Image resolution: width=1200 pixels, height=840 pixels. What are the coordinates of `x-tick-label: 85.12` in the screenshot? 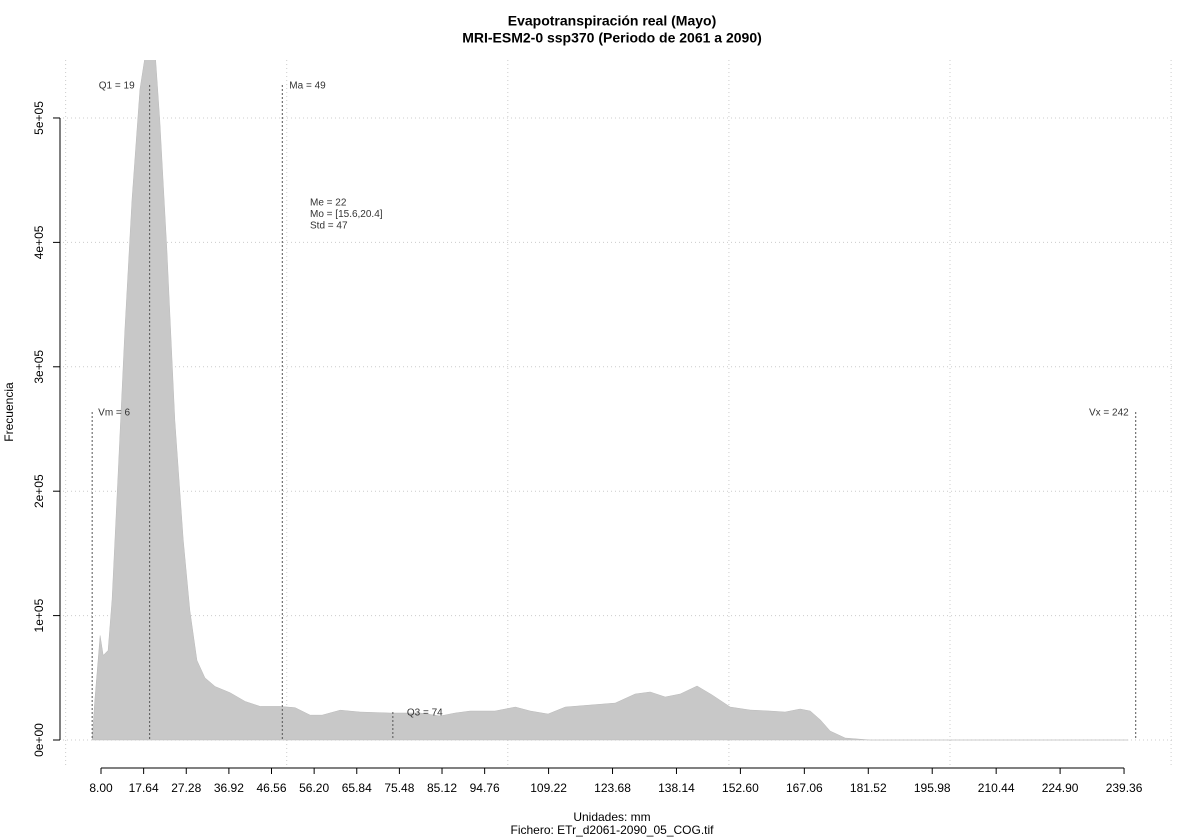 It's located at (442, 788).